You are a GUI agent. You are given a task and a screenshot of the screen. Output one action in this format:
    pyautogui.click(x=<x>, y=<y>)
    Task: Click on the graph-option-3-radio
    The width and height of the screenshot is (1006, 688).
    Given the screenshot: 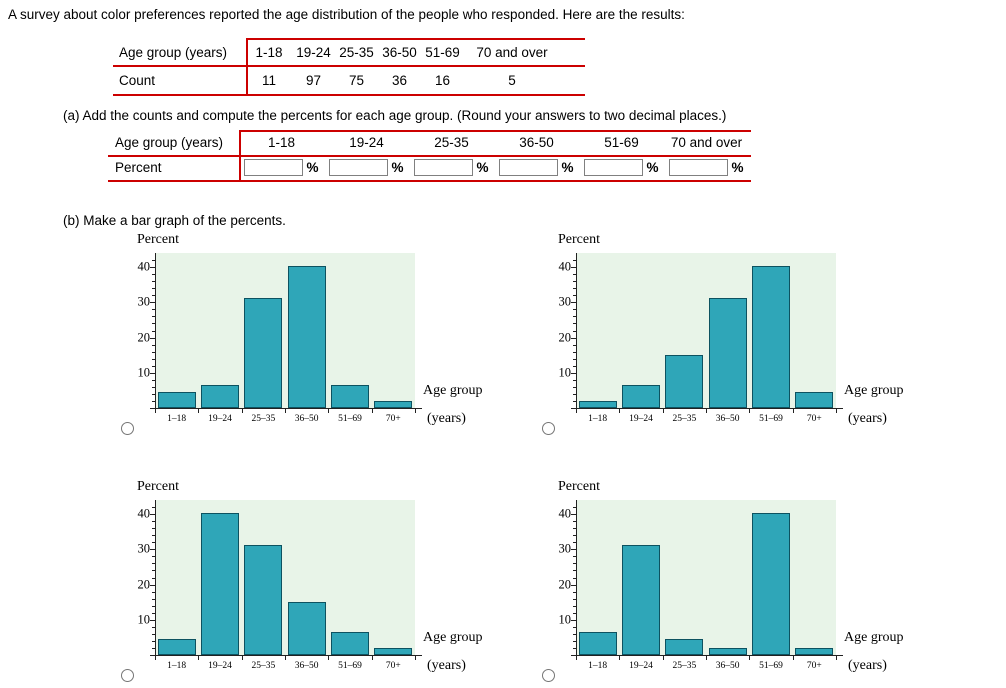 What is the action you would take?
    pyautogui.click(x=127, y=675)
    